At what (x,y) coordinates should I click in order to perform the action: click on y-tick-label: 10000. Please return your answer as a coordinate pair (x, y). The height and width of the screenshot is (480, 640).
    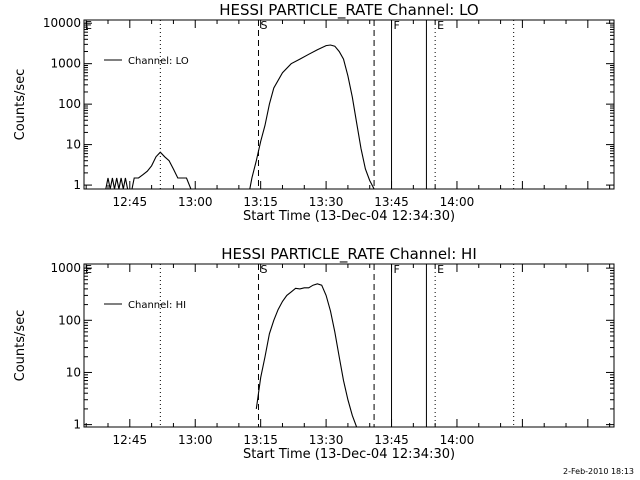
    Looking at the image, I should click on (62, 23).